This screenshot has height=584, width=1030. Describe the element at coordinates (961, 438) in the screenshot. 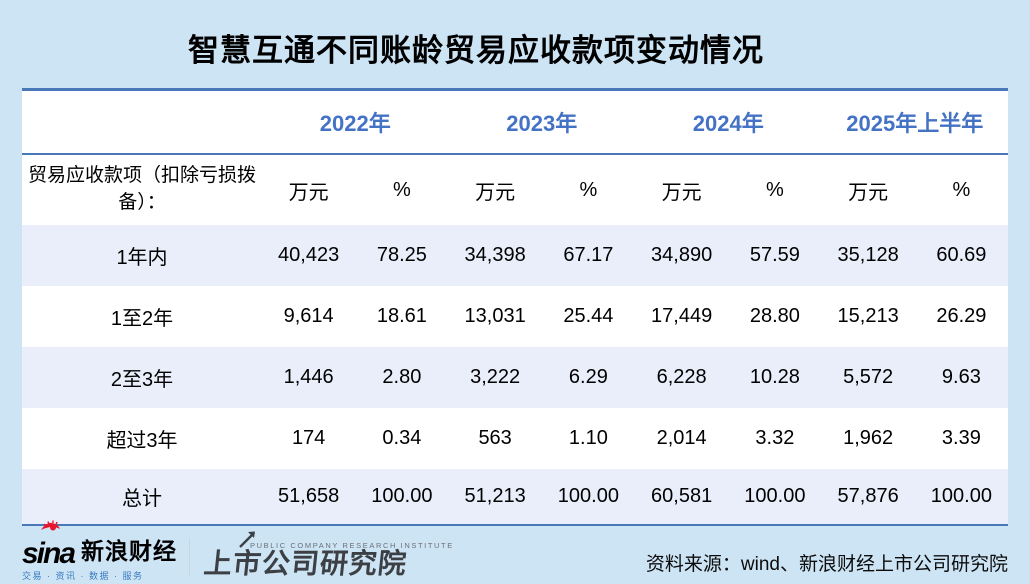

I see `table-cell: 3.39` at that location.